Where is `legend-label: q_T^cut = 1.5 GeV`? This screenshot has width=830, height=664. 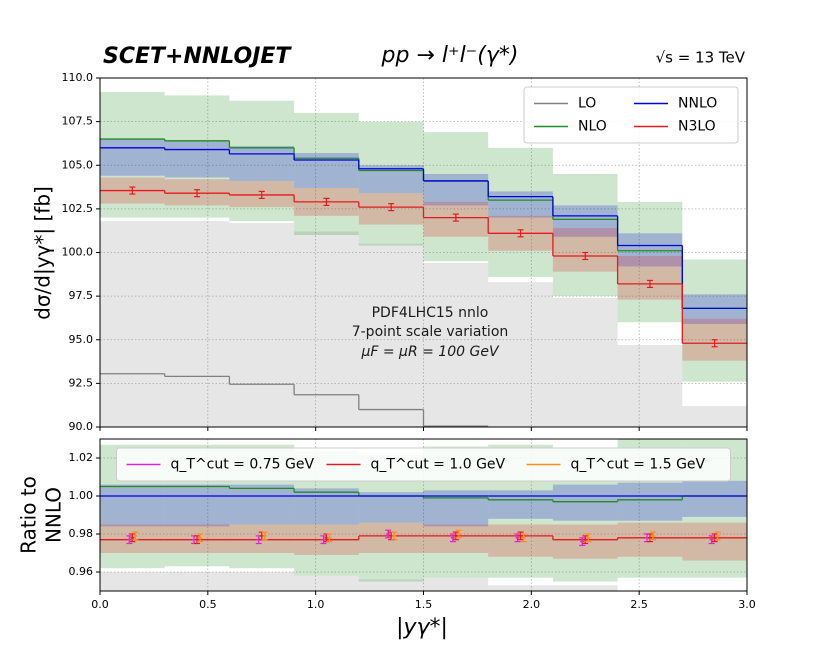 legend-label: q_T^cut = 1.5 GeV is located at coordinates (638, 465).